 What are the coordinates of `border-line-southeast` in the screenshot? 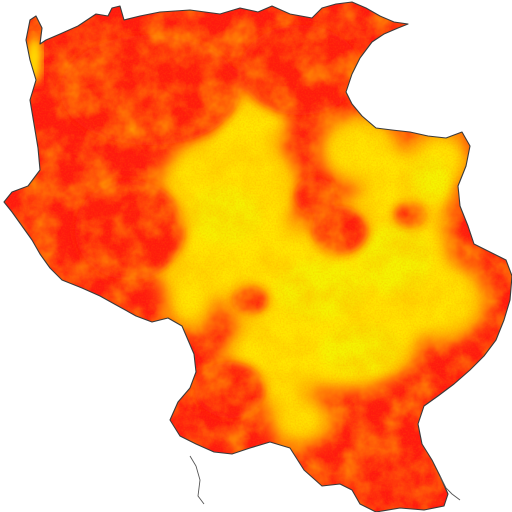 It's located at (450, 488).